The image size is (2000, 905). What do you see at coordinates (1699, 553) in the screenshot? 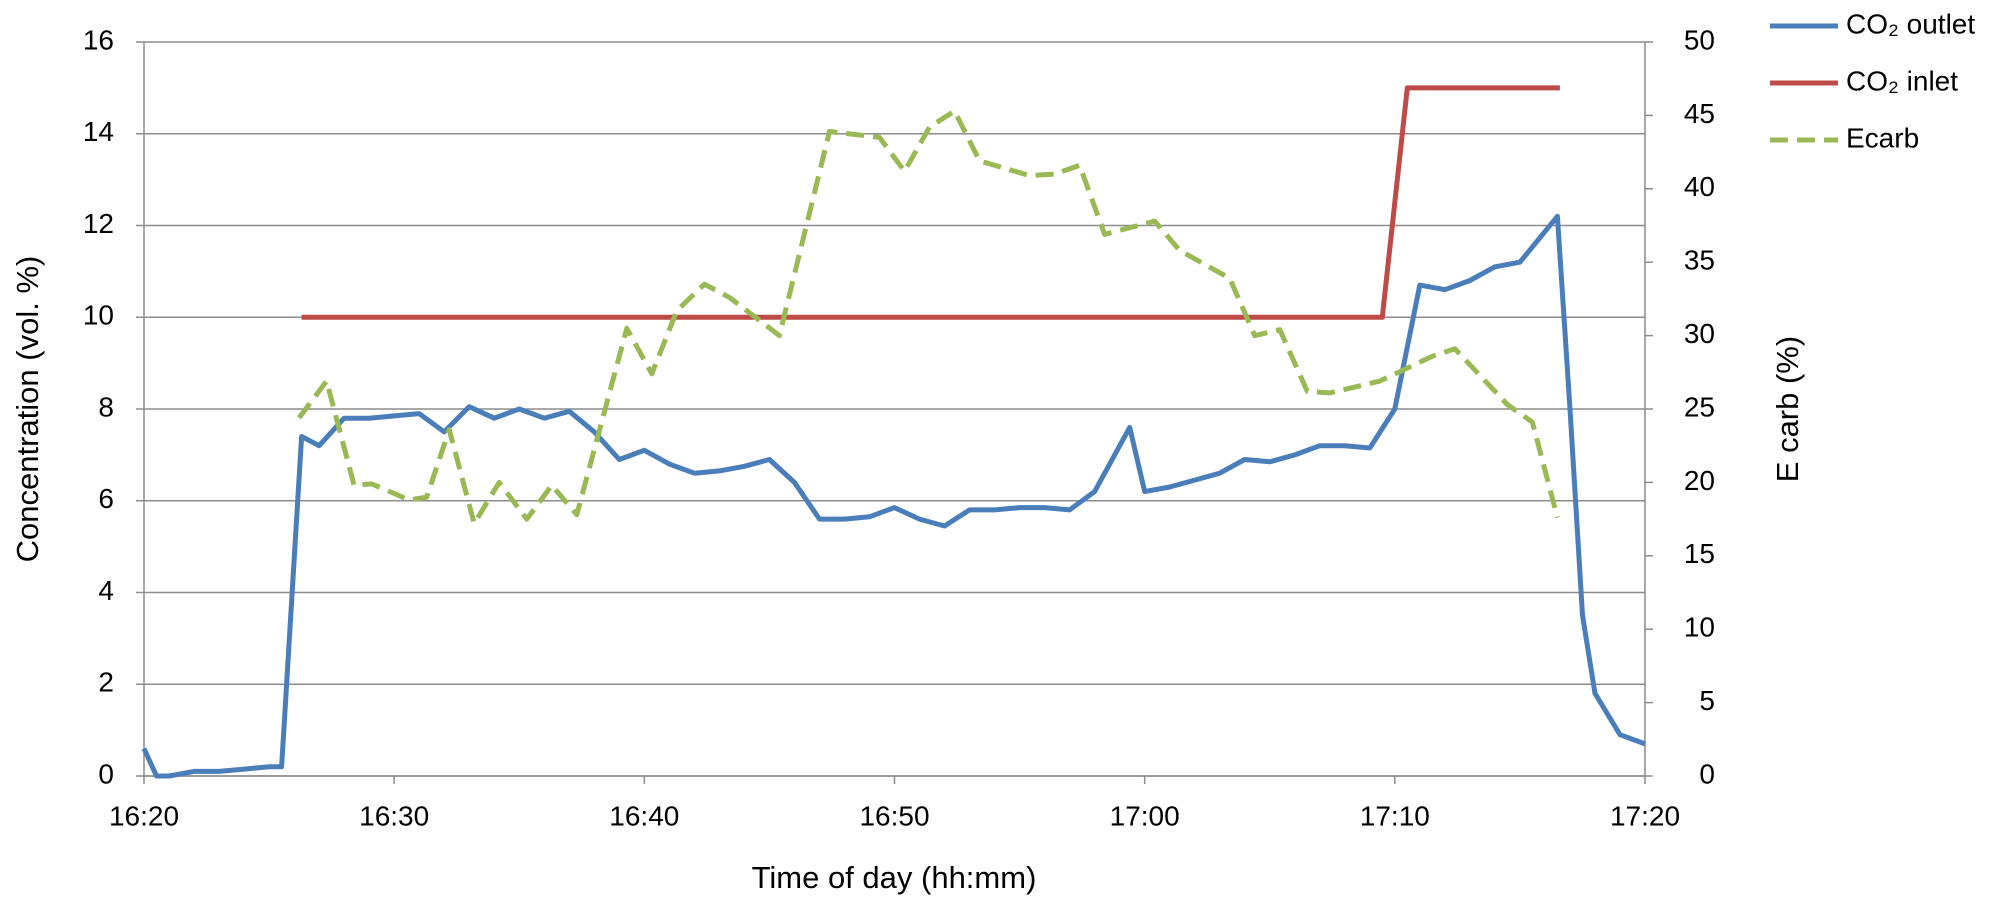
I see `y2-tick-label: 15` at bounding box center [1699, 553].